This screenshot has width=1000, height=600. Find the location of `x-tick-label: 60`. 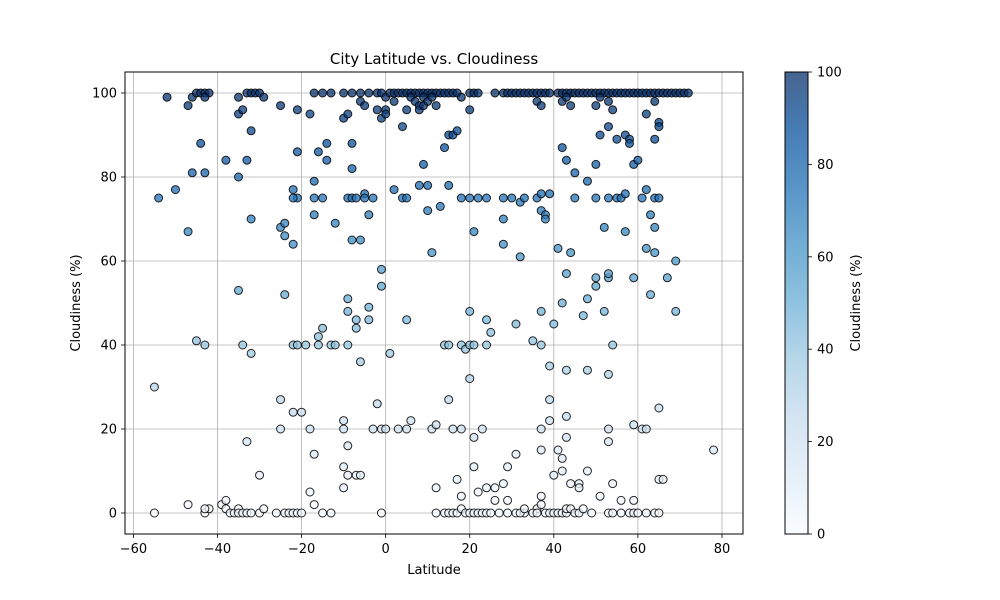

x-tick-label: 60 is located at coordinates (638, 549).